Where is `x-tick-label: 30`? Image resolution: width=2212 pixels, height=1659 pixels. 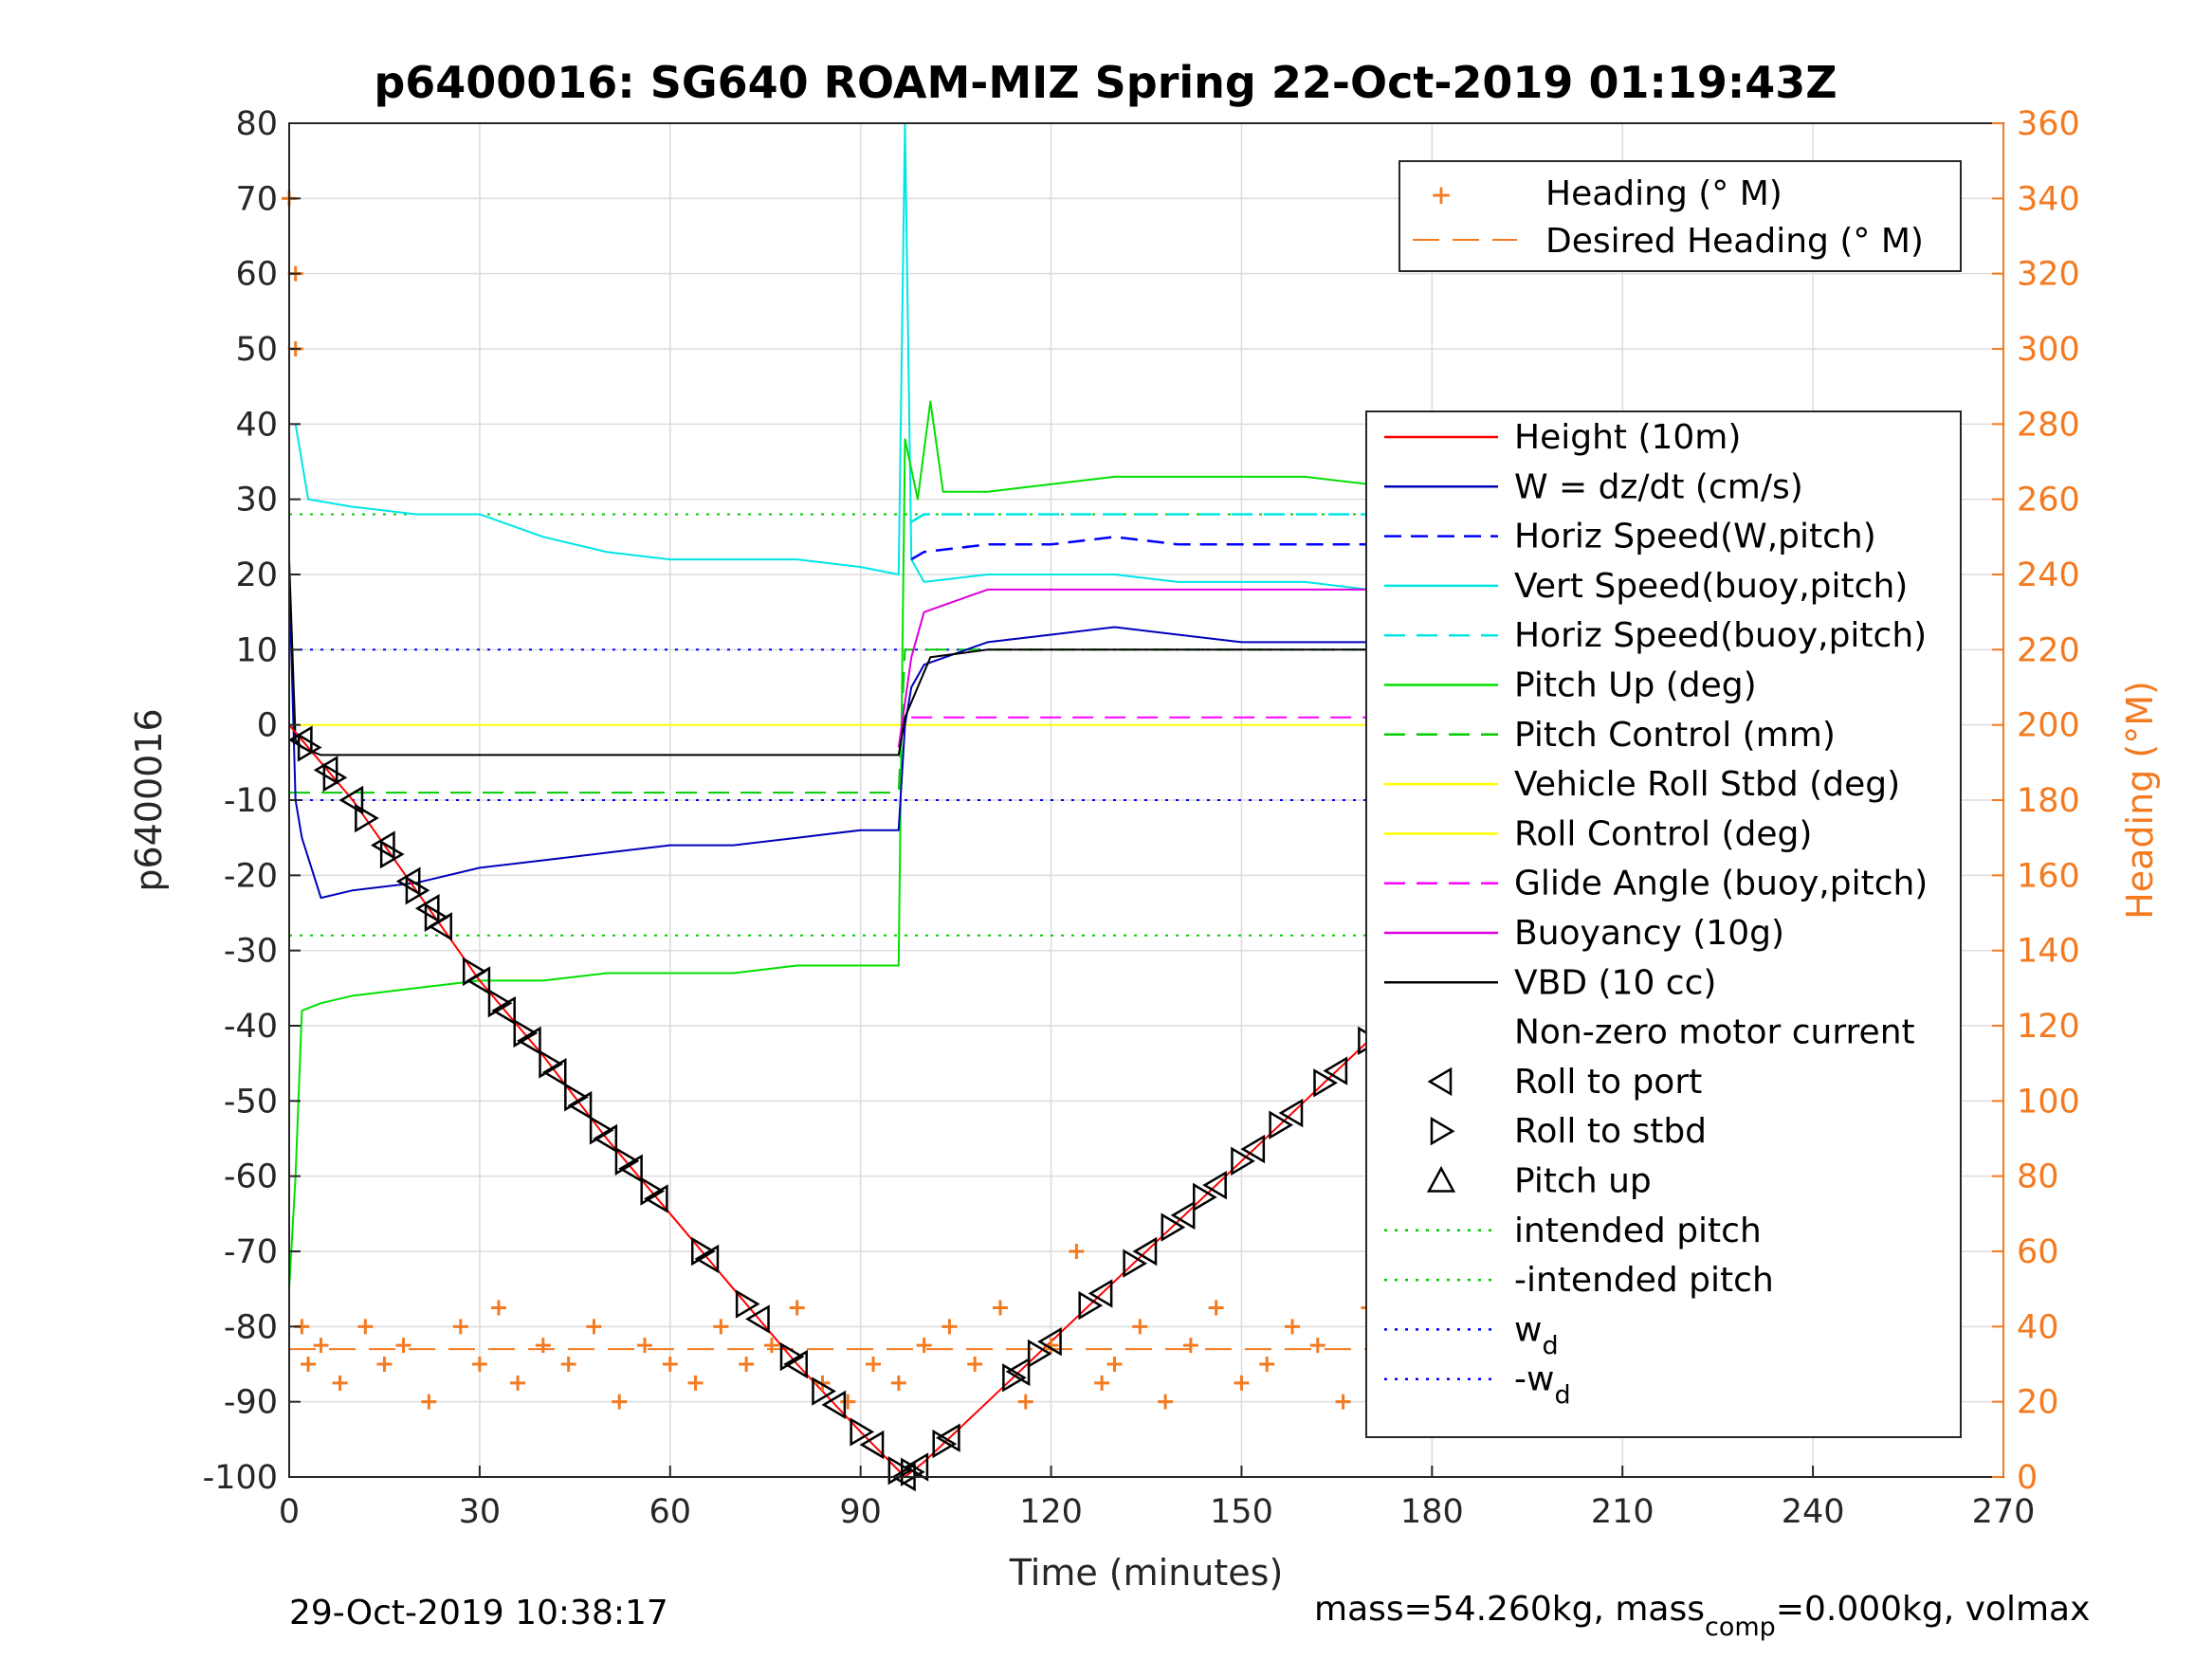
x-tick-label: 30 is located at coordinates (480, 1512).